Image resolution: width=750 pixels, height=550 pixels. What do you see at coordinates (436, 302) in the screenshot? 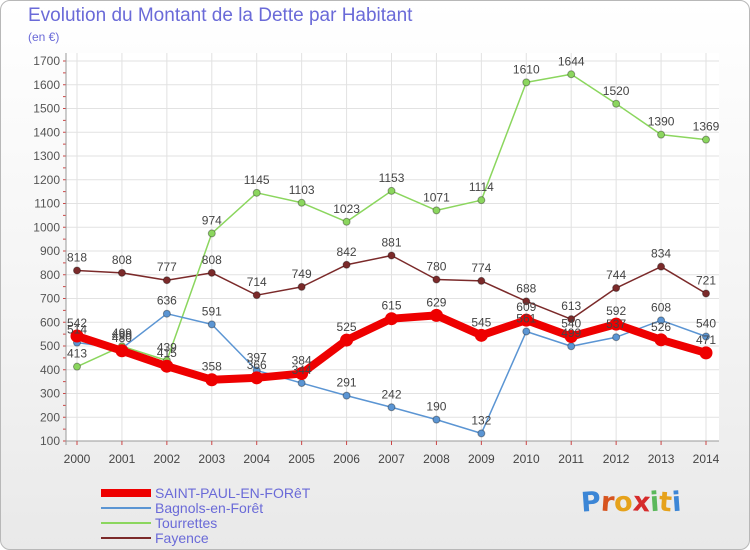
I see `data-label: 629` at bounding box center [436, 302].